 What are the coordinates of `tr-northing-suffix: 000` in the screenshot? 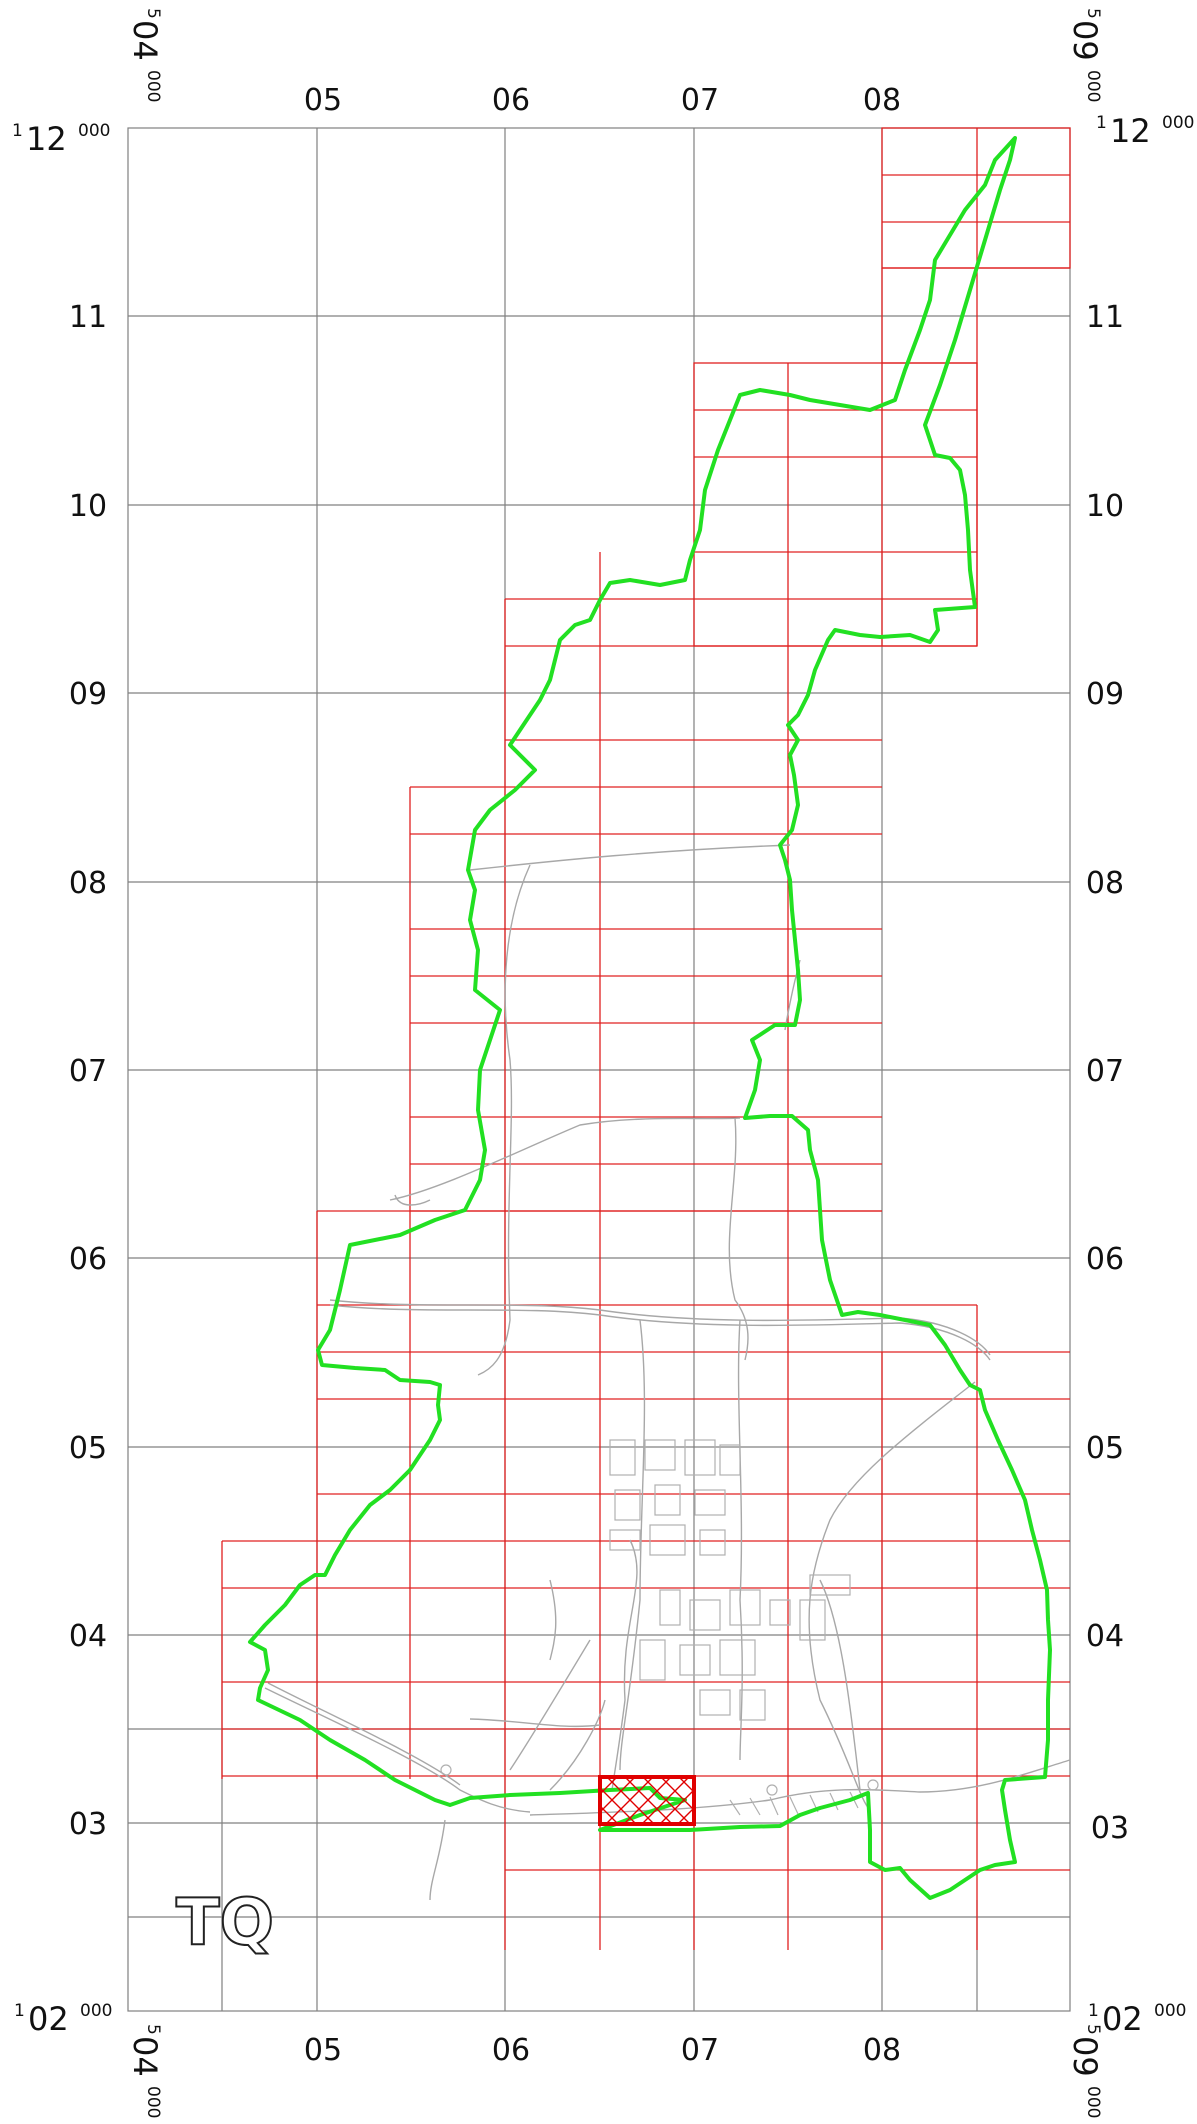 It's located at (1178, 123).